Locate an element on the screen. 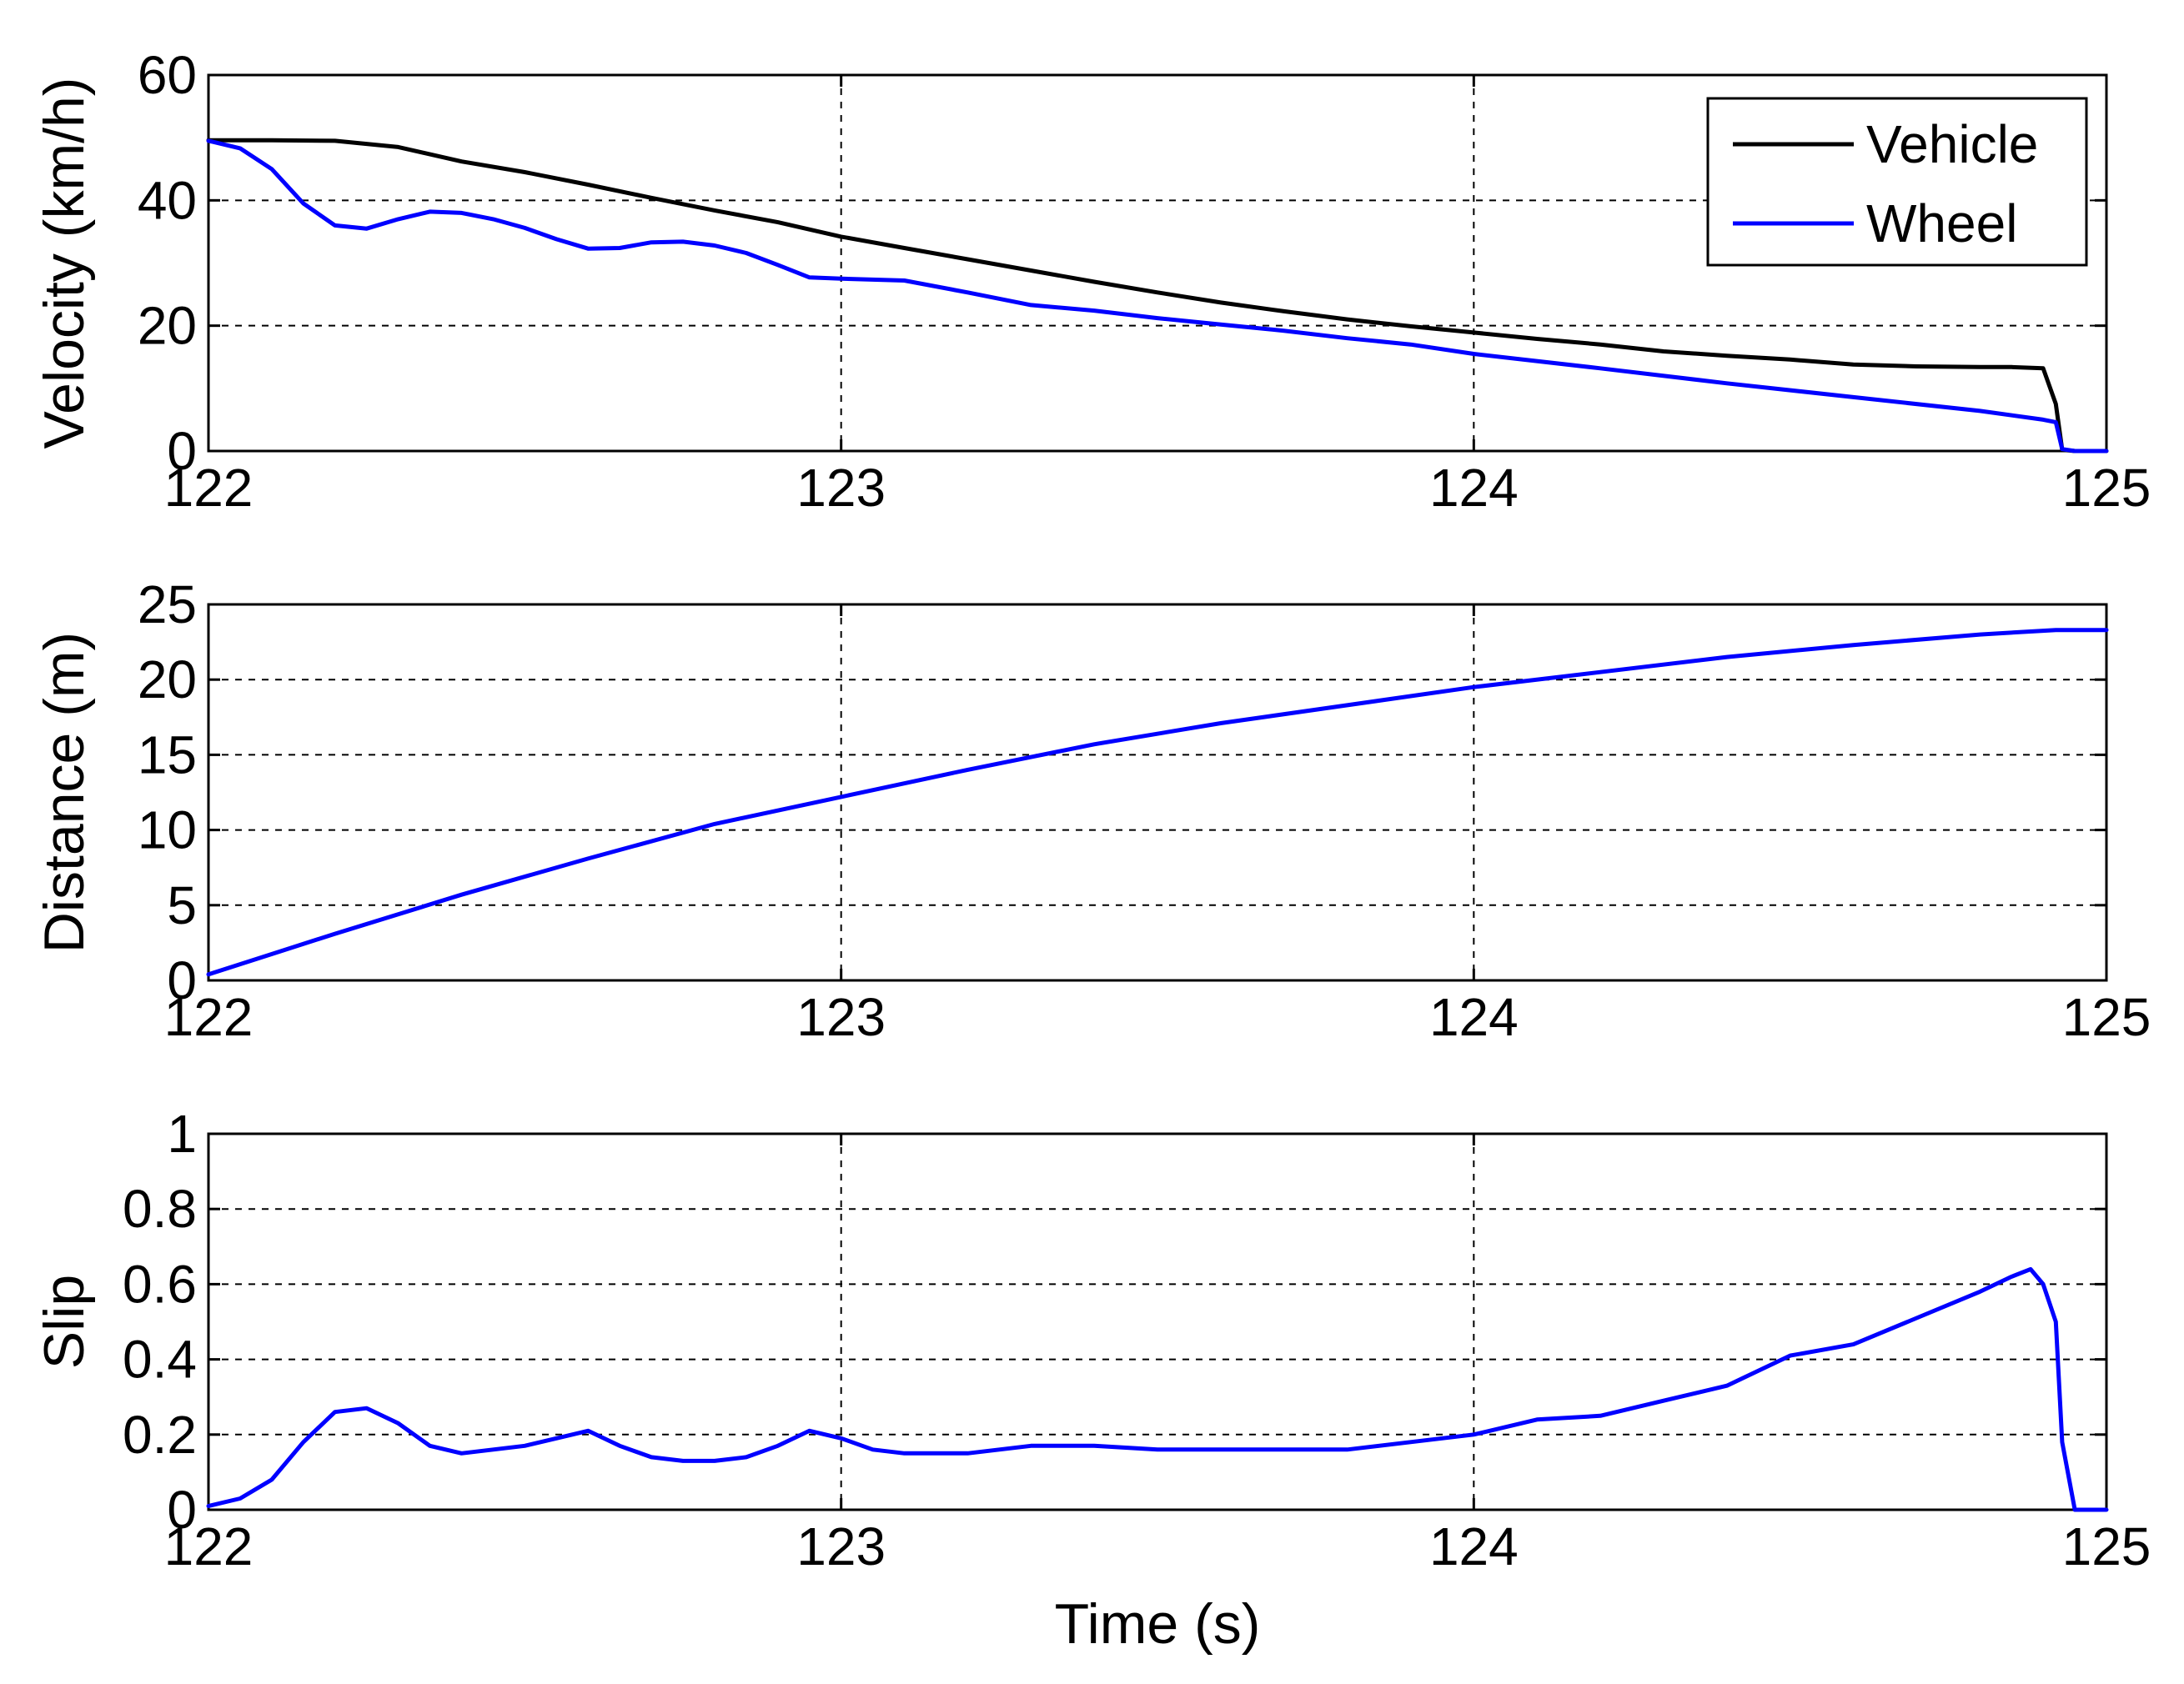  legend-label: Vehicle is located at coordinates (1952, 144).